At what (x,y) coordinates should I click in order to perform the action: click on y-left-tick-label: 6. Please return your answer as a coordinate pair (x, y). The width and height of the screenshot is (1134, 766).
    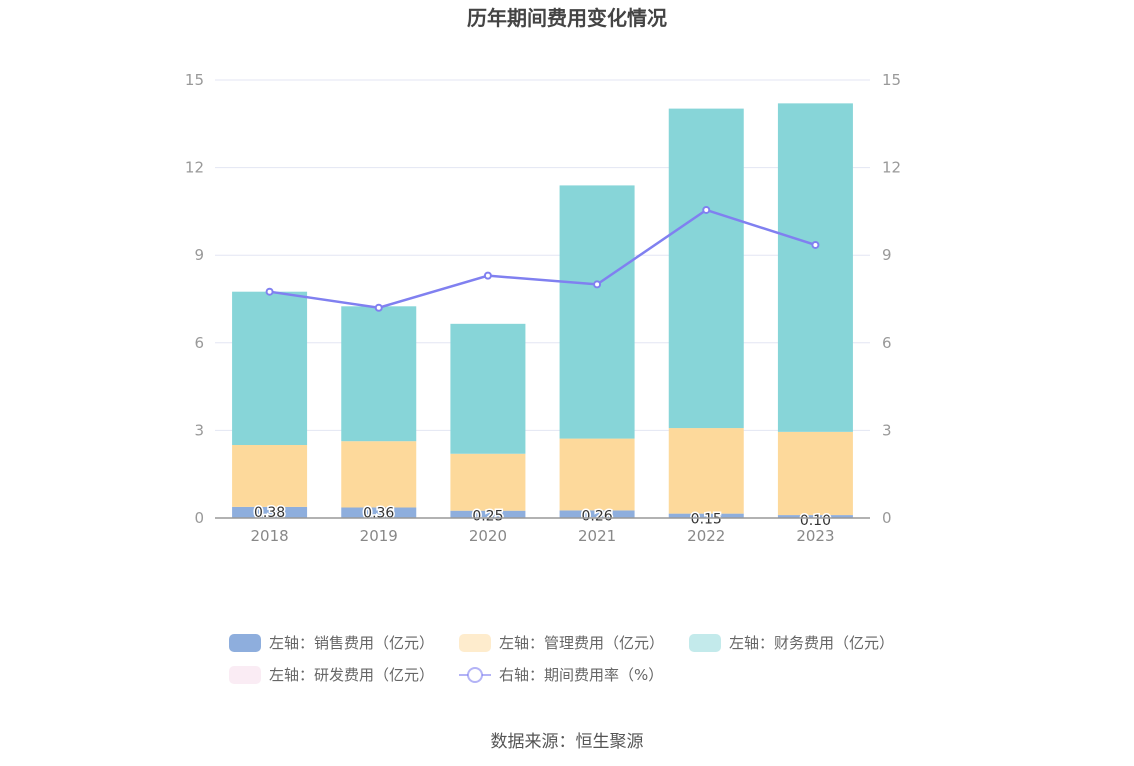
    Looking at the image, I should click on (199, 343).